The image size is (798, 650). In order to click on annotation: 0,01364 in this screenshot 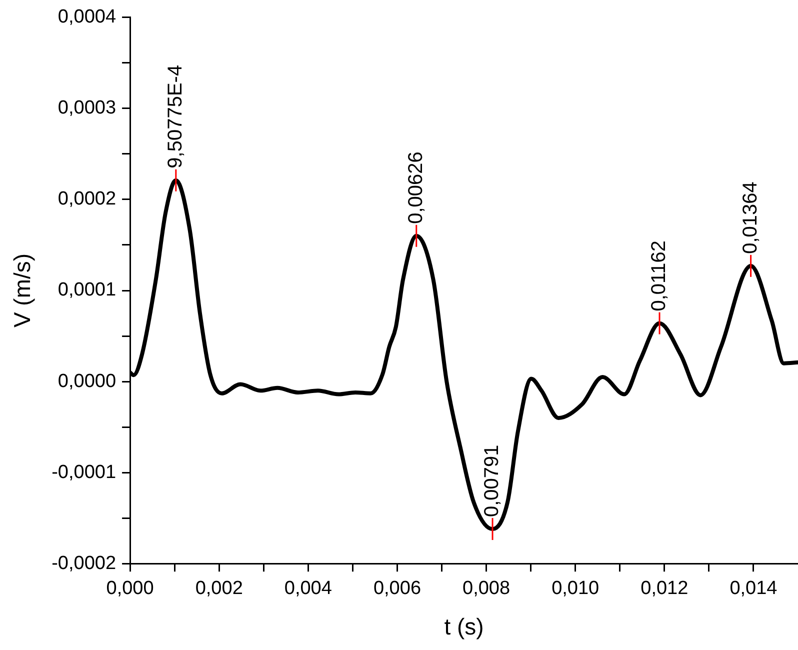, I will do `click(750, 218)`.